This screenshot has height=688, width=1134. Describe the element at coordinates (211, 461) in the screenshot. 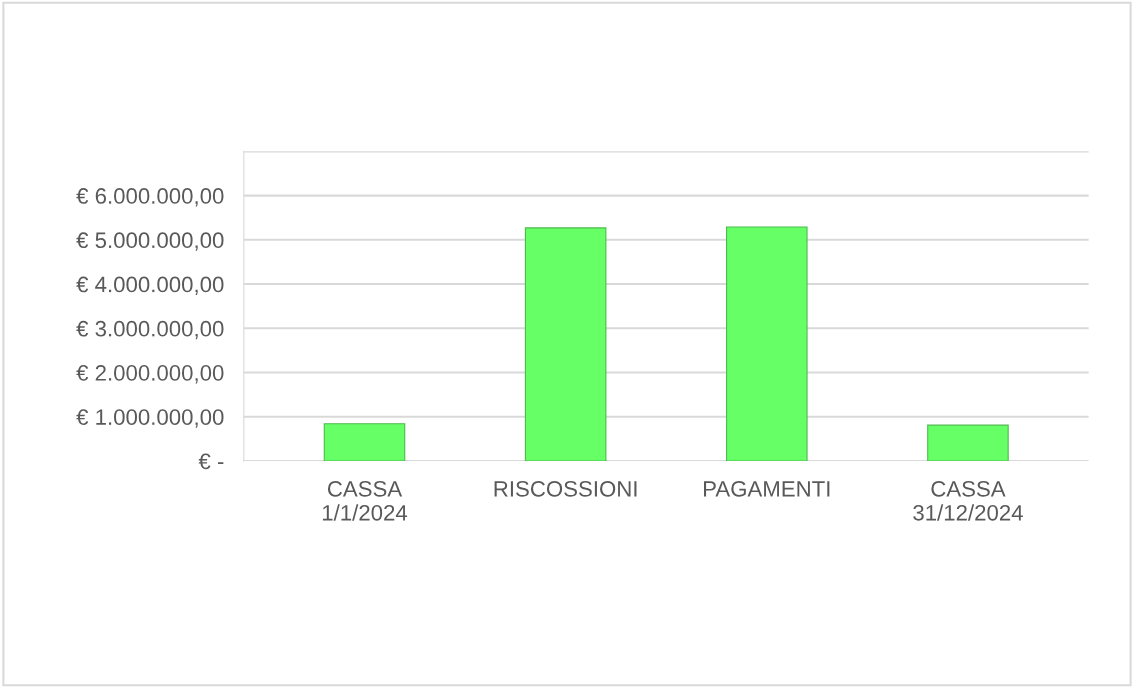

I see `y-tick-label: € -` at that location.